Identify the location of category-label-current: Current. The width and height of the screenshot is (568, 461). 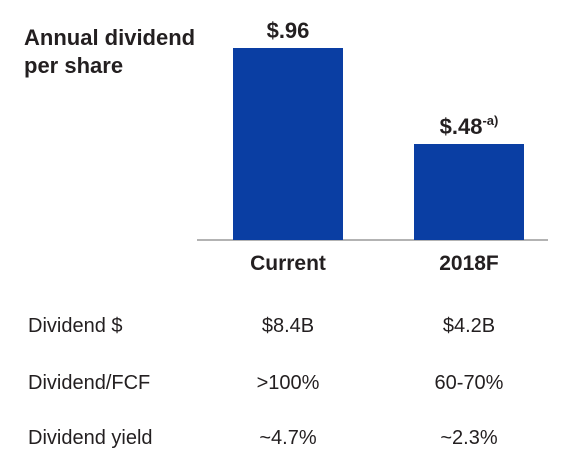
(288, 263).